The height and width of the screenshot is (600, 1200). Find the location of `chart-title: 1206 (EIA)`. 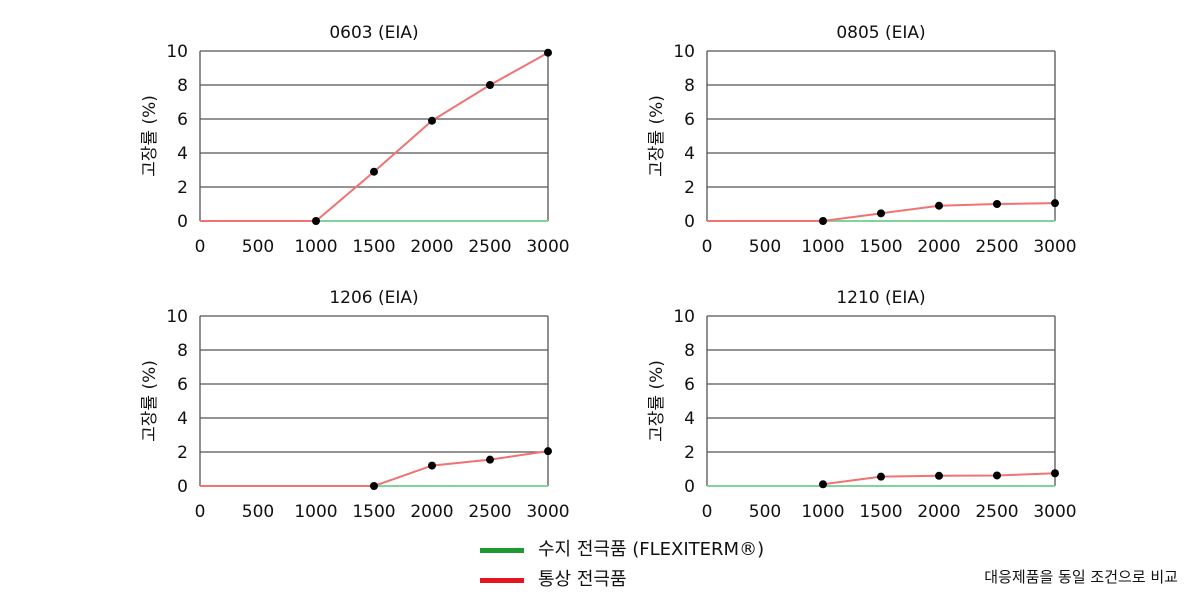

chart-title: 1206 (EIA) is located at coordinates (373, 298).